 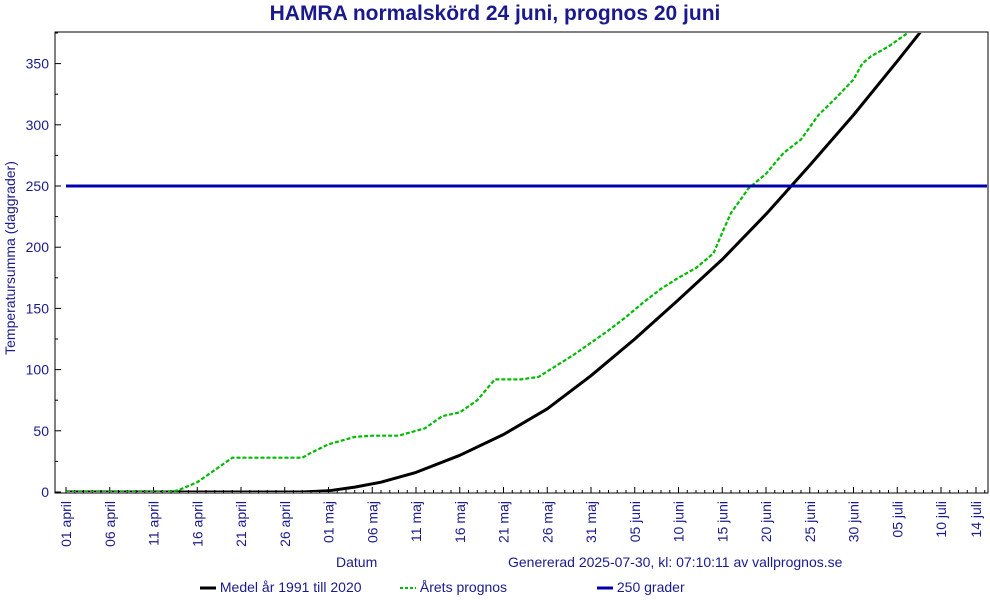 I want to click on x-tick-label: 26 april, so click(x=285, y=524).